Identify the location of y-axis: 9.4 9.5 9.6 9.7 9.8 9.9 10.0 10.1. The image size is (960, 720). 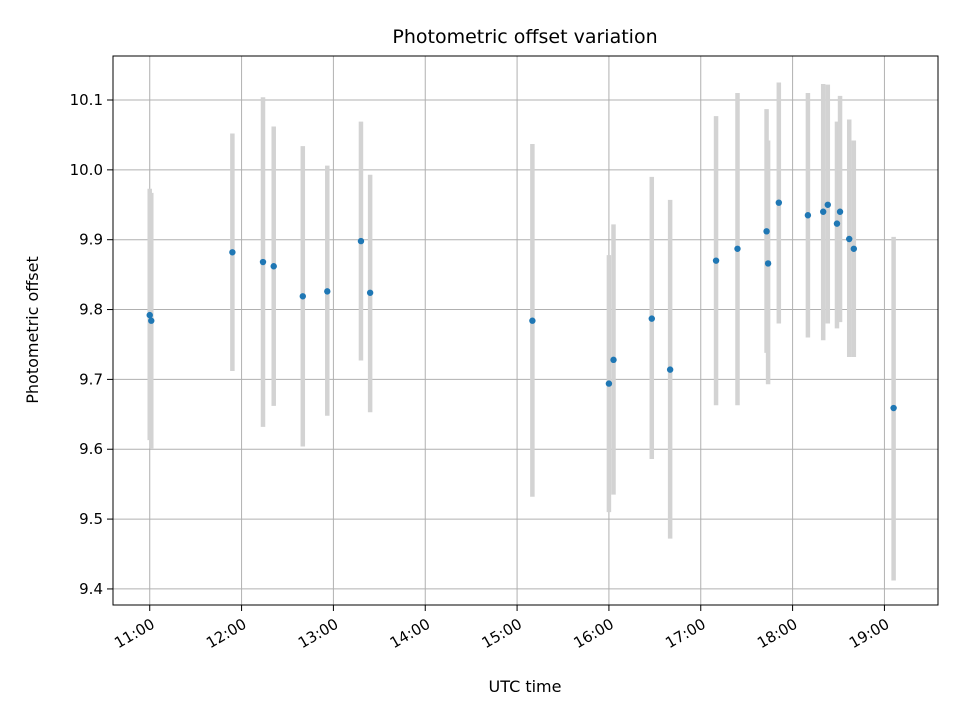
(91, 344).